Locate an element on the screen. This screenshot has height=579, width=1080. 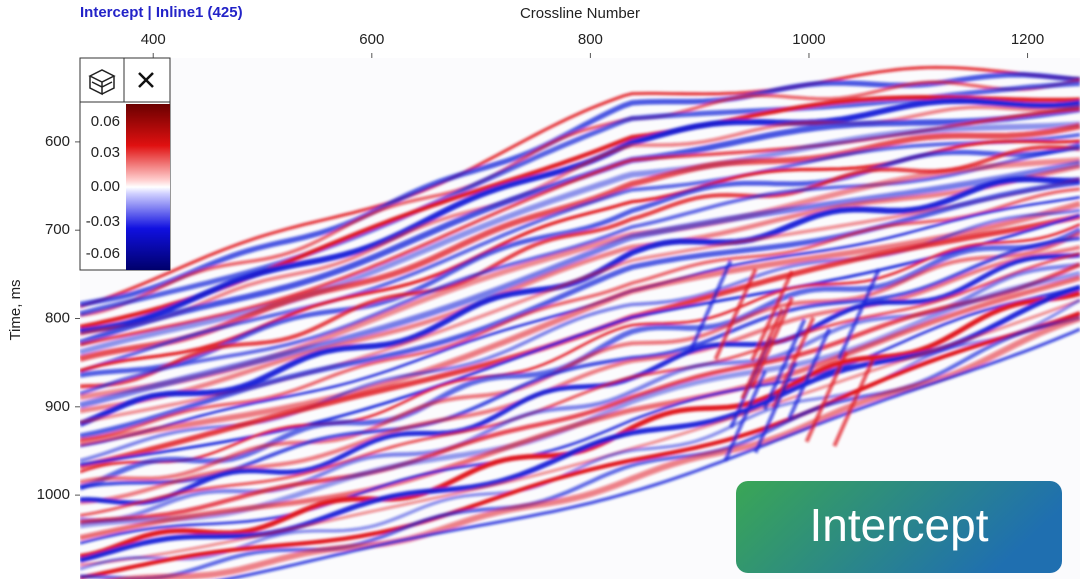
colorbar-tick-label: 0.06 is located at coordinates (105, 121).